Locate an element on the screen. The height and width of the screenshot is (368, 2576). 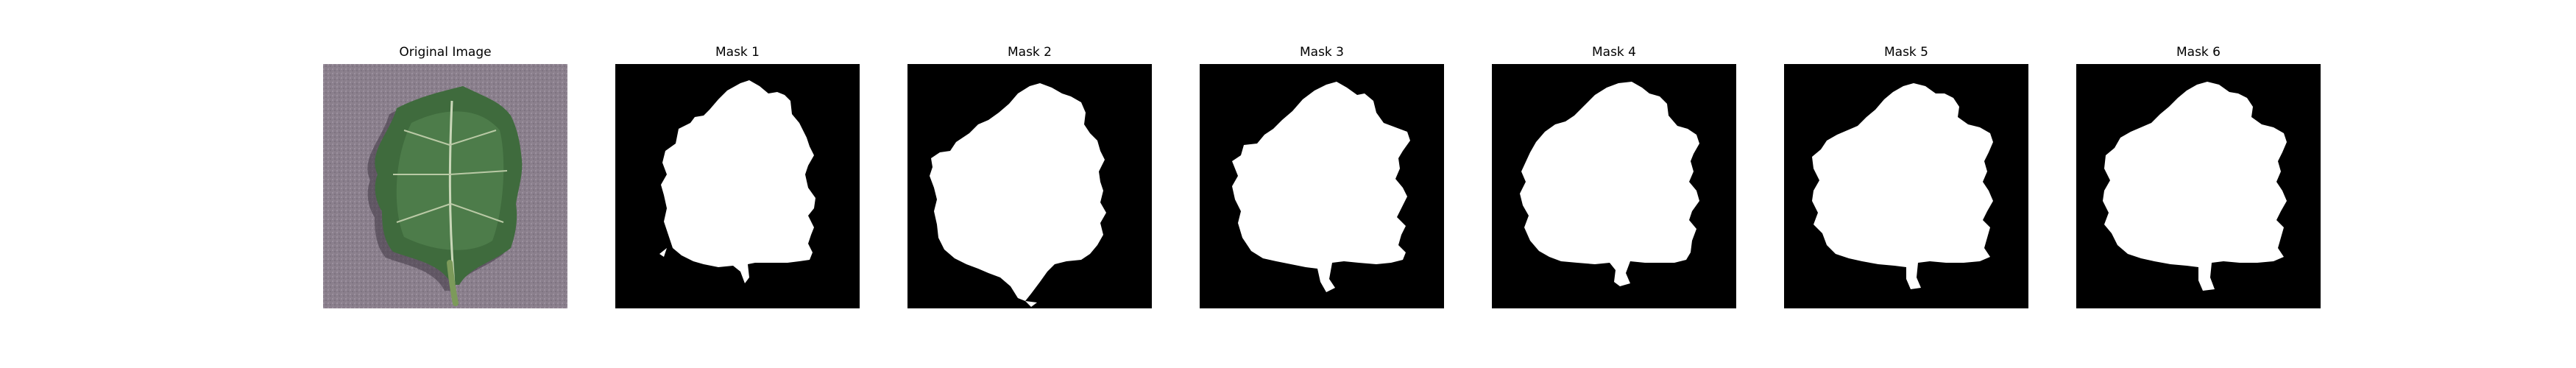
panel-mask-3: Mask 3 is located at coordinates (1322, 184).